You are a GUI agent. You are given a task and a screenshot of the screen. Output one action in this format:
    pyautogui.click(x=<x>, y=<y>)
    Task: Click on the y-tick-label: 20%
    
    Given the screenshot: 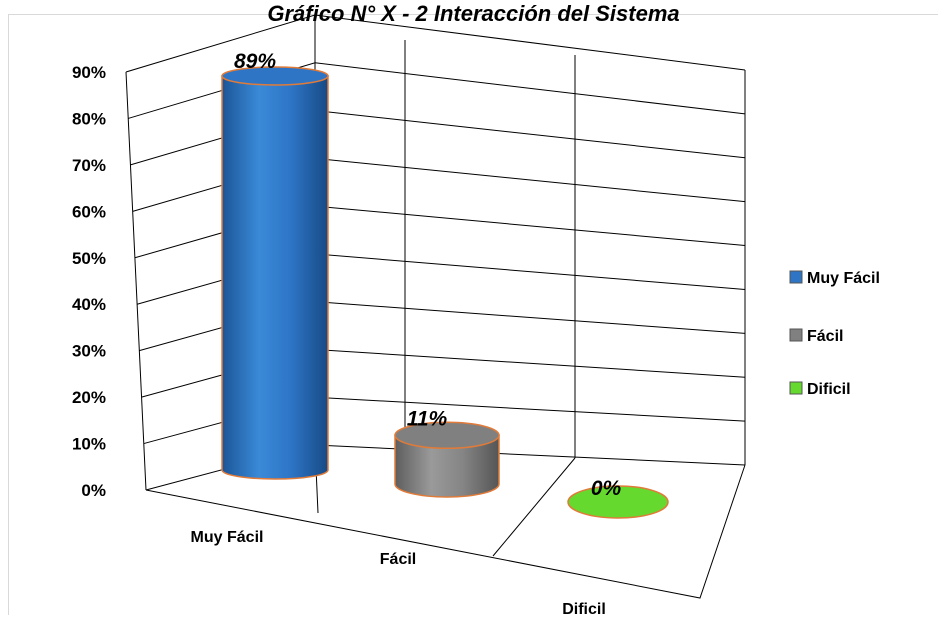 What is the action you would take?
    pyautogui.click(x=89, y=397)
    